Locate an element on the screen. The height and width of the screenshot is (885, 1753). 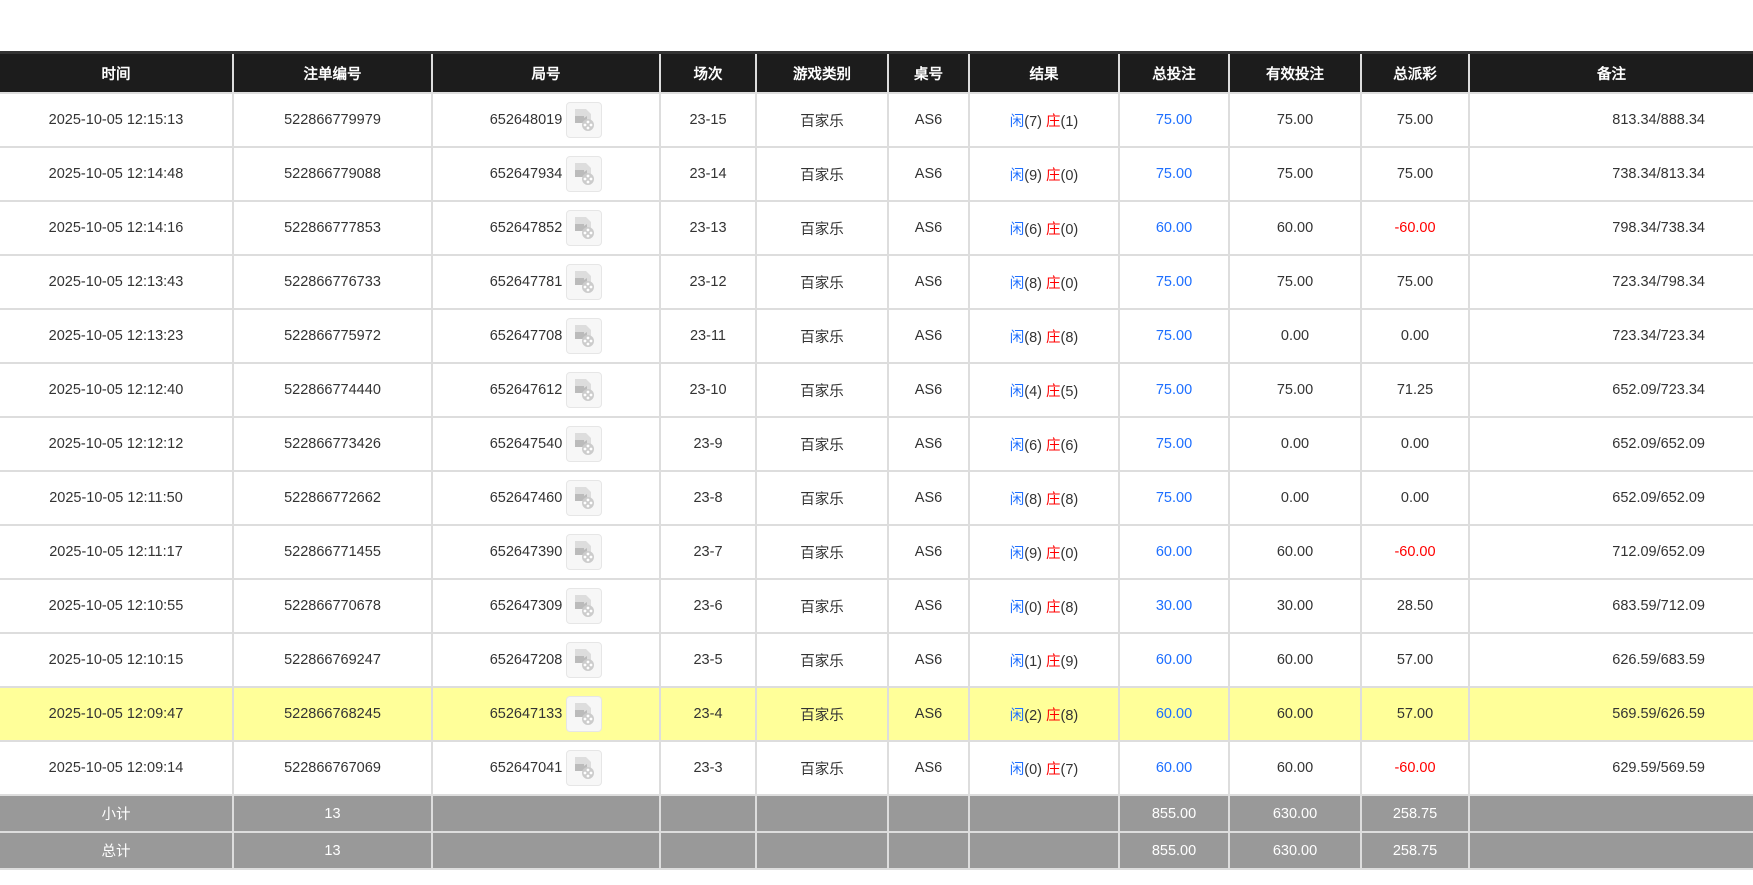
banker-score: (6) is located at coordinates (1069, 445).